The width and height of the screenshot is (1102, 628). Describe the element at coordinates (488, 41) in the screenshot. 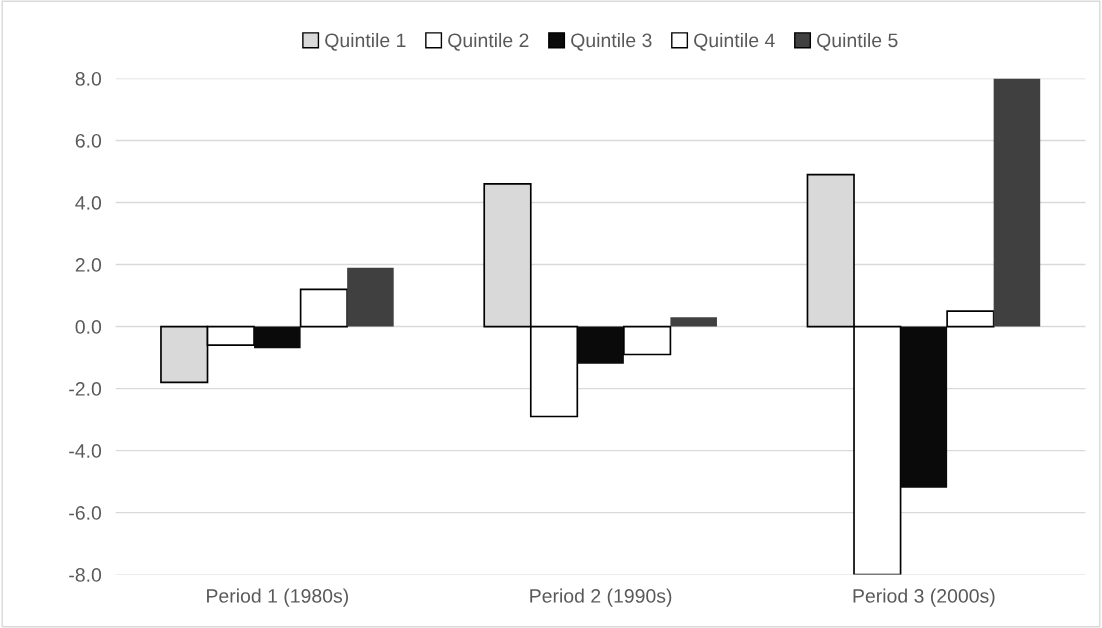

I see `legend-label: Quintile 2` at that location.